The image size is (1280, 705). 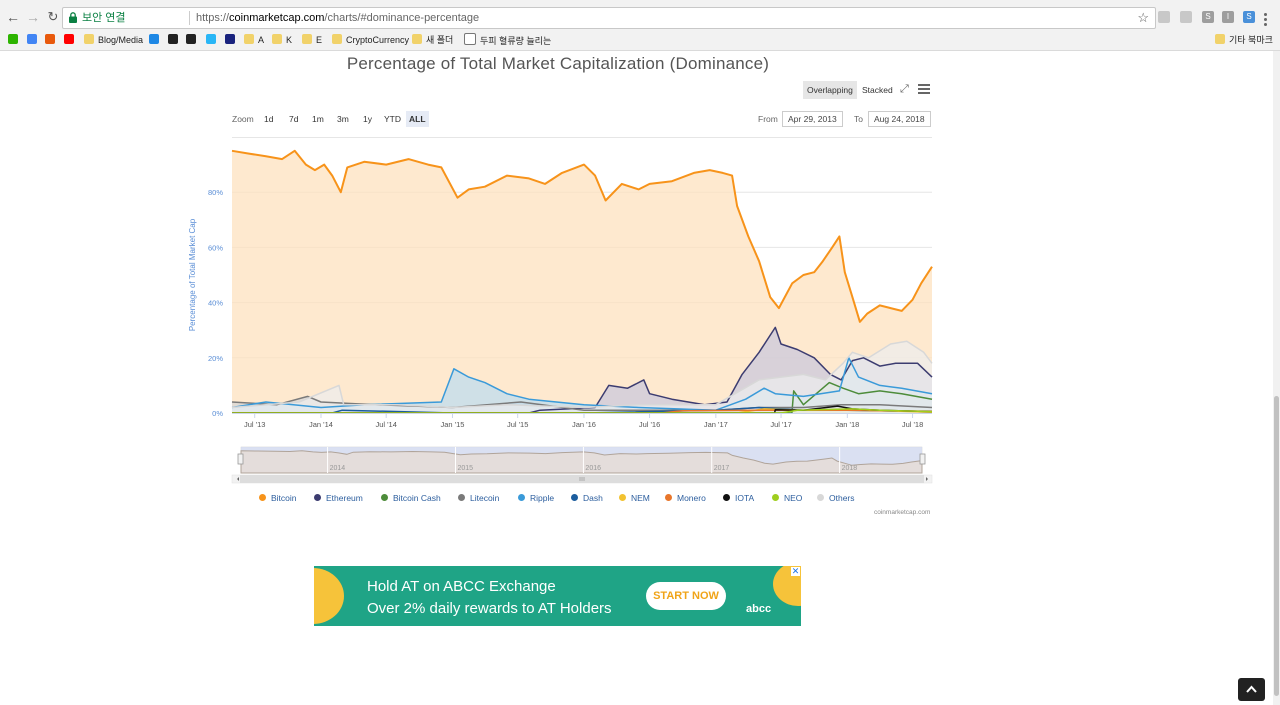 I want to click on ad-headline: Hold AT on ABCC Exchange, so click(x=461, y=586).